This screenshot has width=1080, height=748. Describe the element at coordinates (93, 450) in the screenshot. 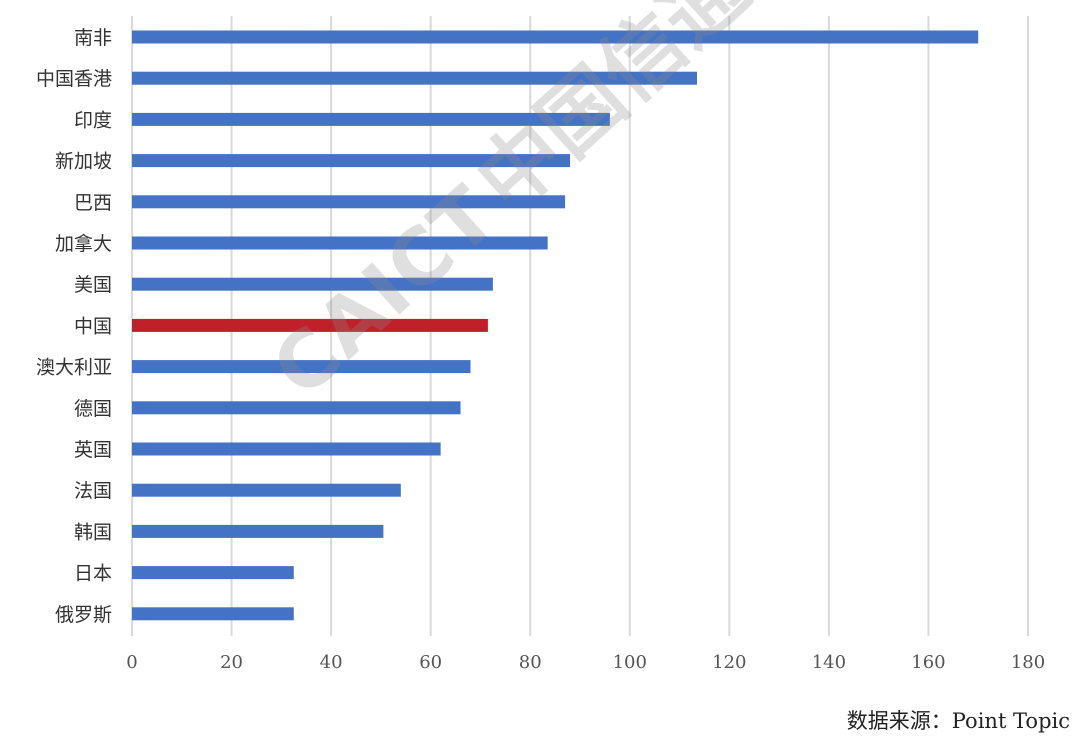

I see `category-label: 英国` at that location.